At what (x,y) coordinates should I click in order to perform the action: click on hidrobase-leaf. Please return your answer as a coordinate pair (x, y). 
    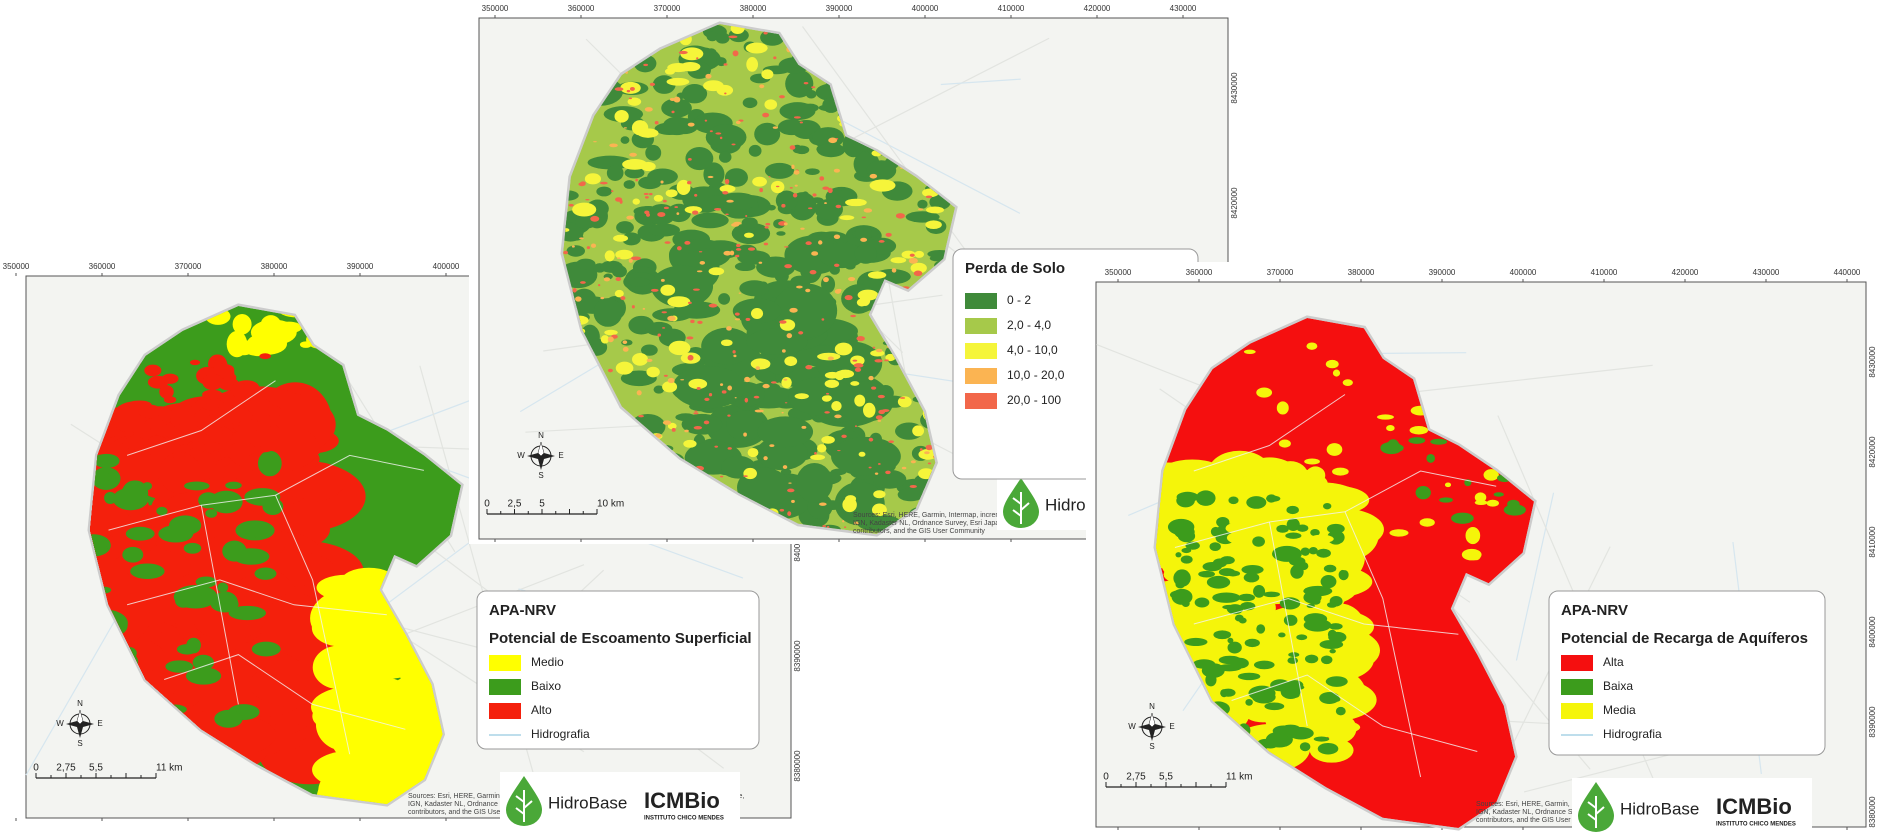
    Looking at the image, I should click on (1596, 812).